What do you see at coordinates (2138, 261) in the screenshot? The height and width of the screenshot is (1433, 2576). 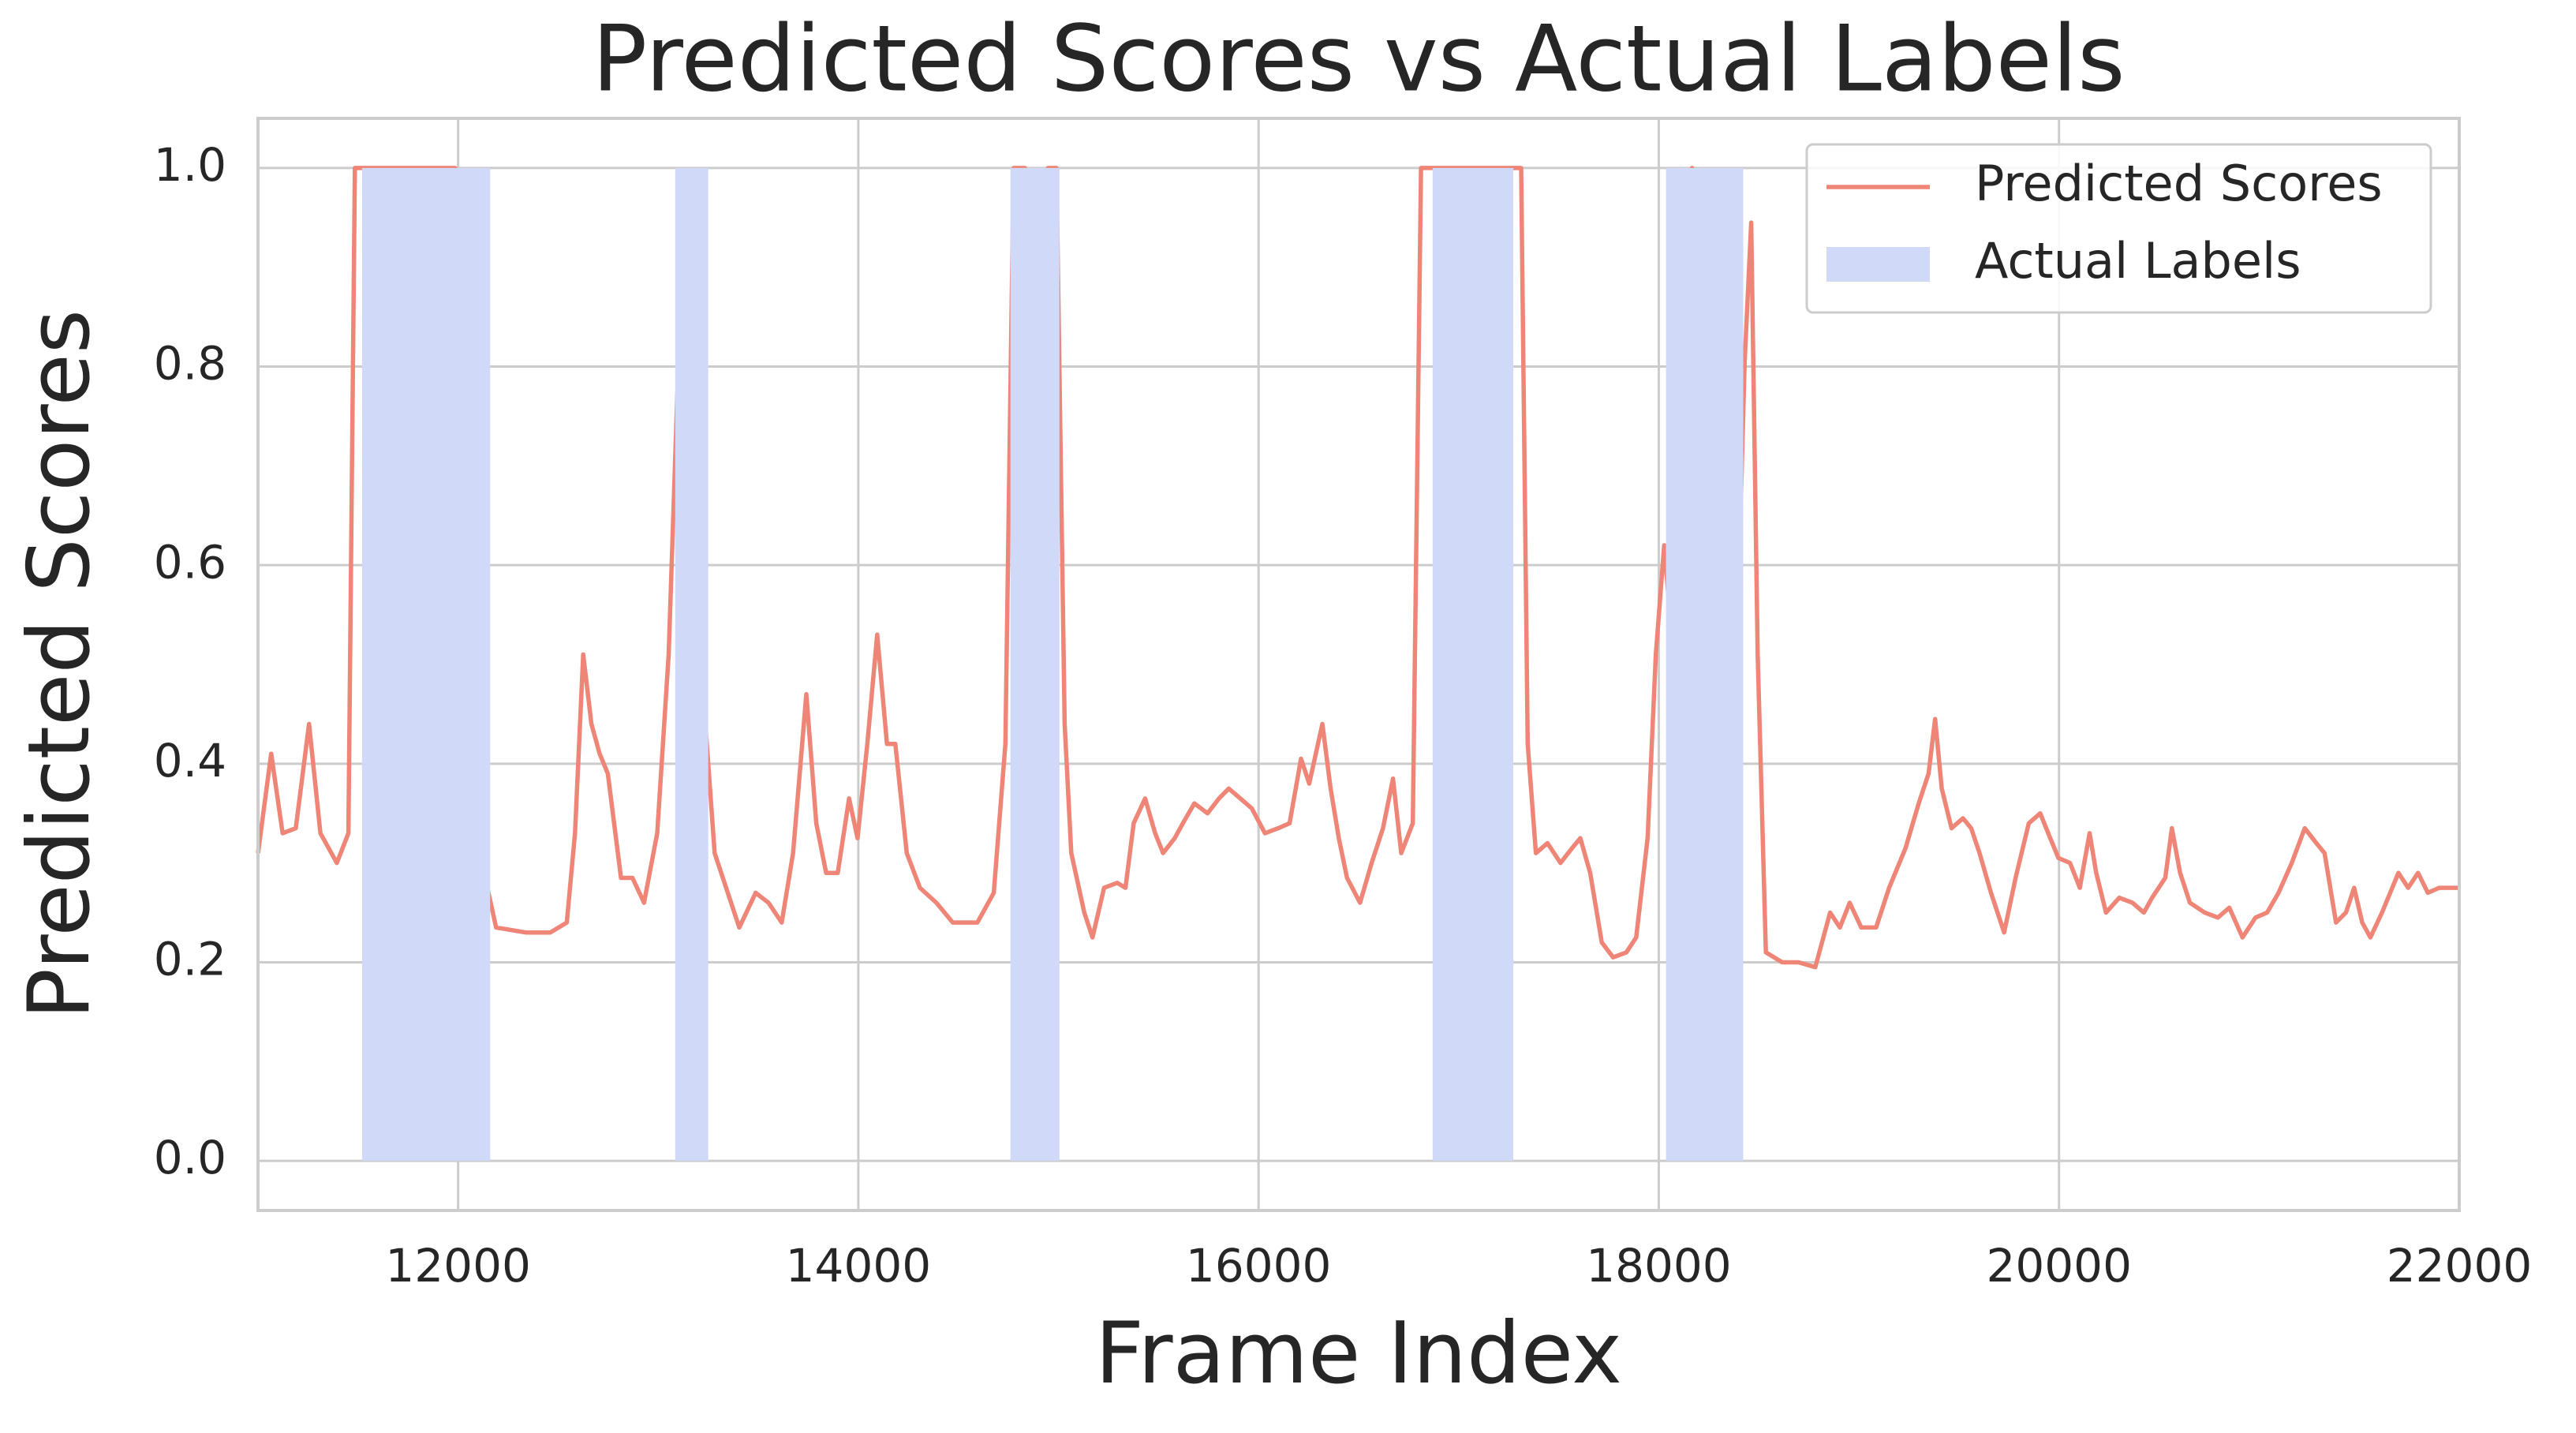 I see `legend-label: Actual Labels` at bounding box center [2138, 261].